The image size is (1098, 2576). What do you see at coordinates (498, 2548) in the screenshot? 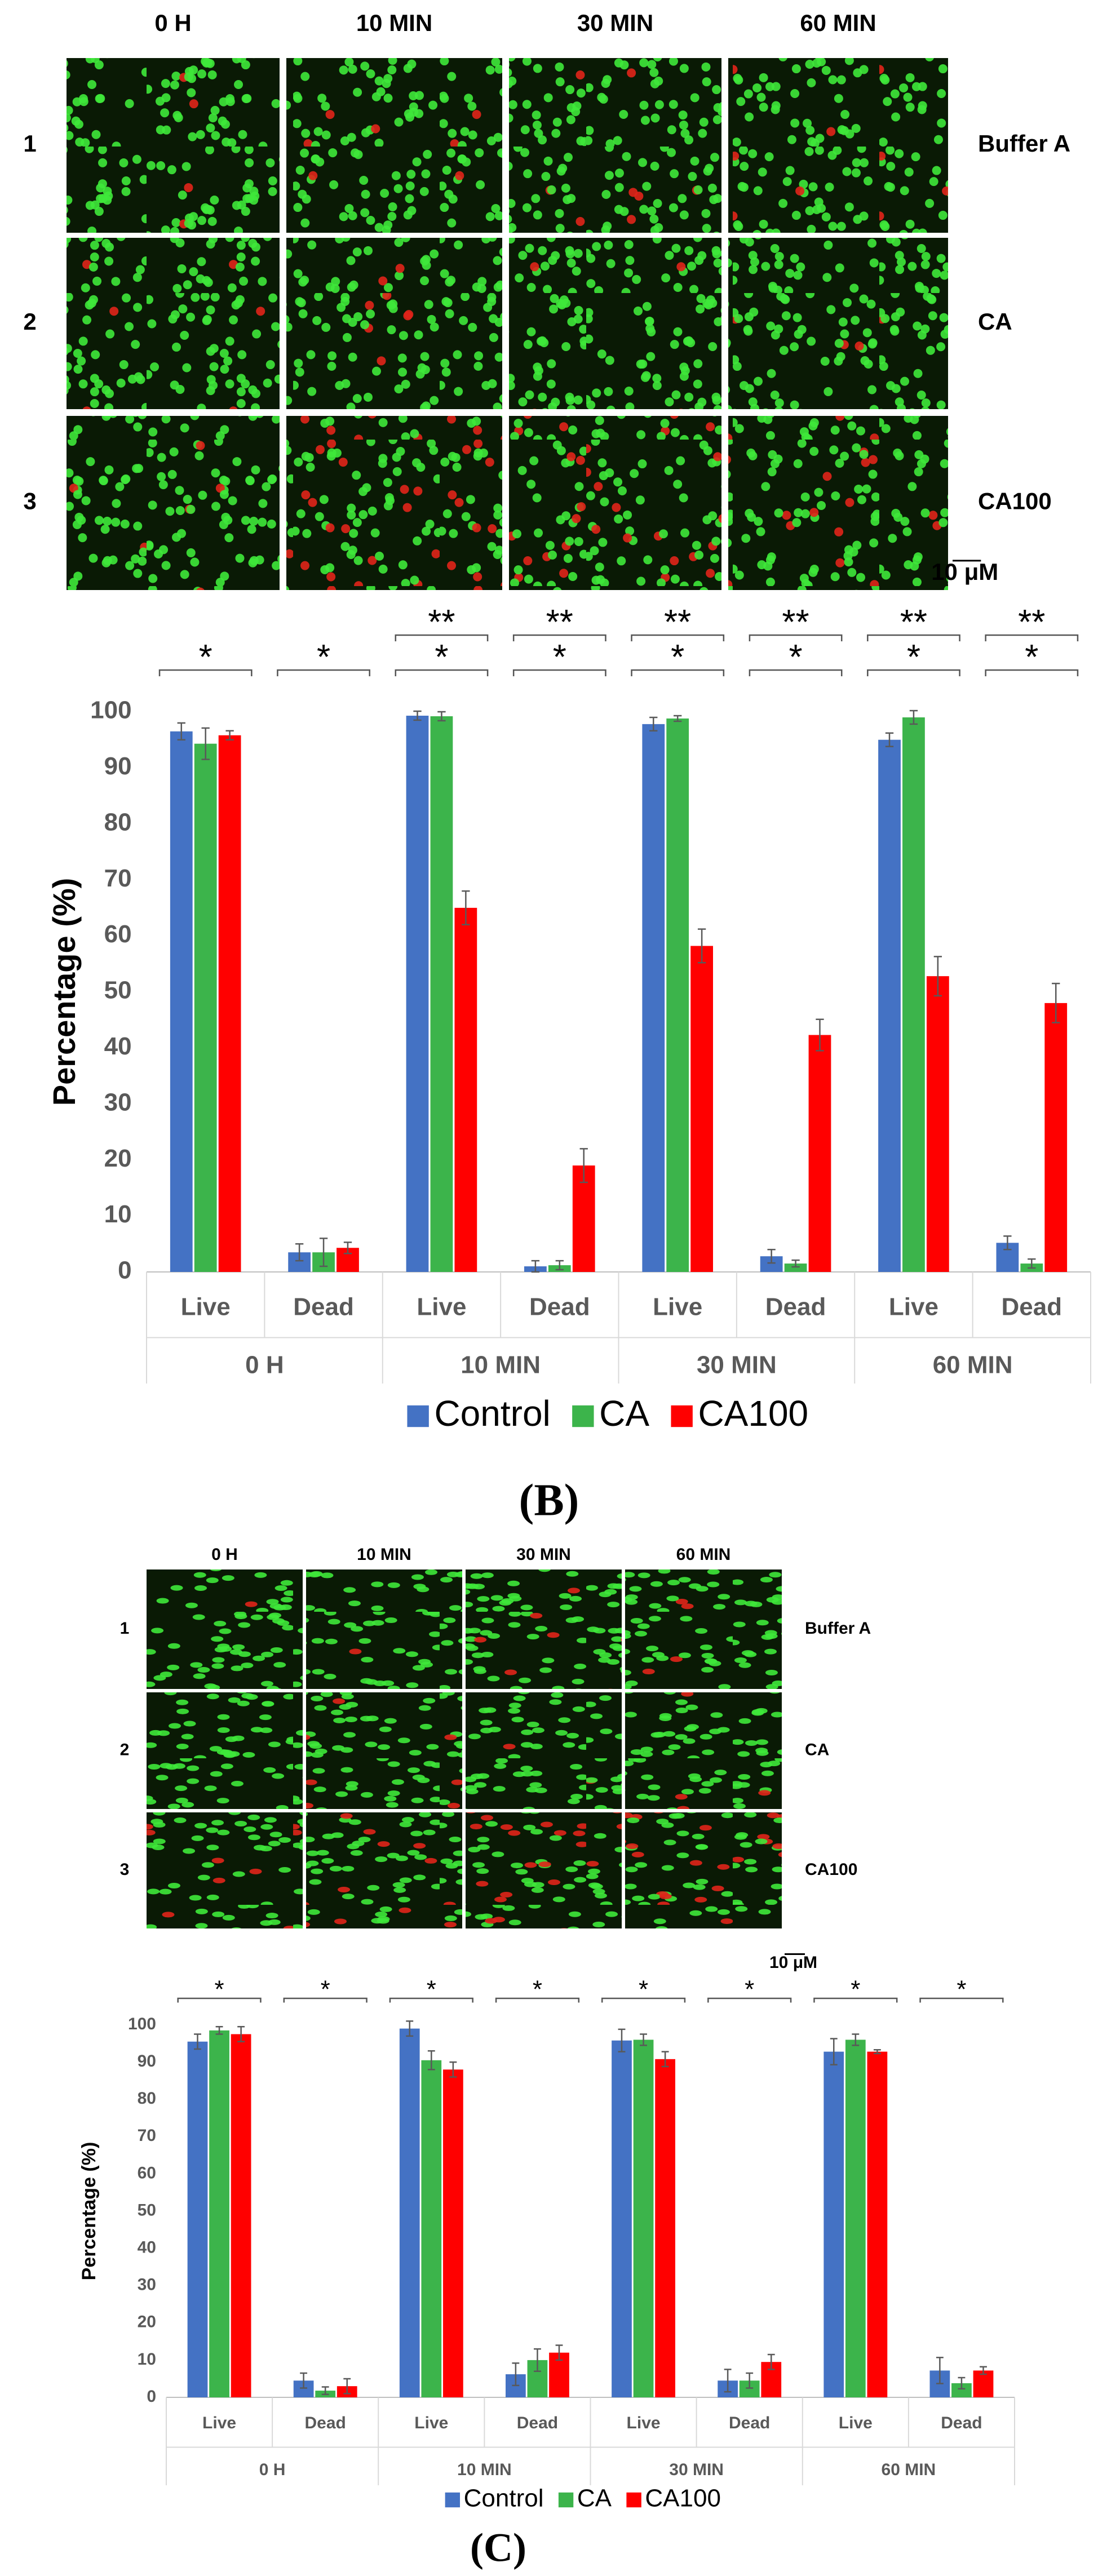
I see `panel-label: (C)` at bounding box center [498, 2548].